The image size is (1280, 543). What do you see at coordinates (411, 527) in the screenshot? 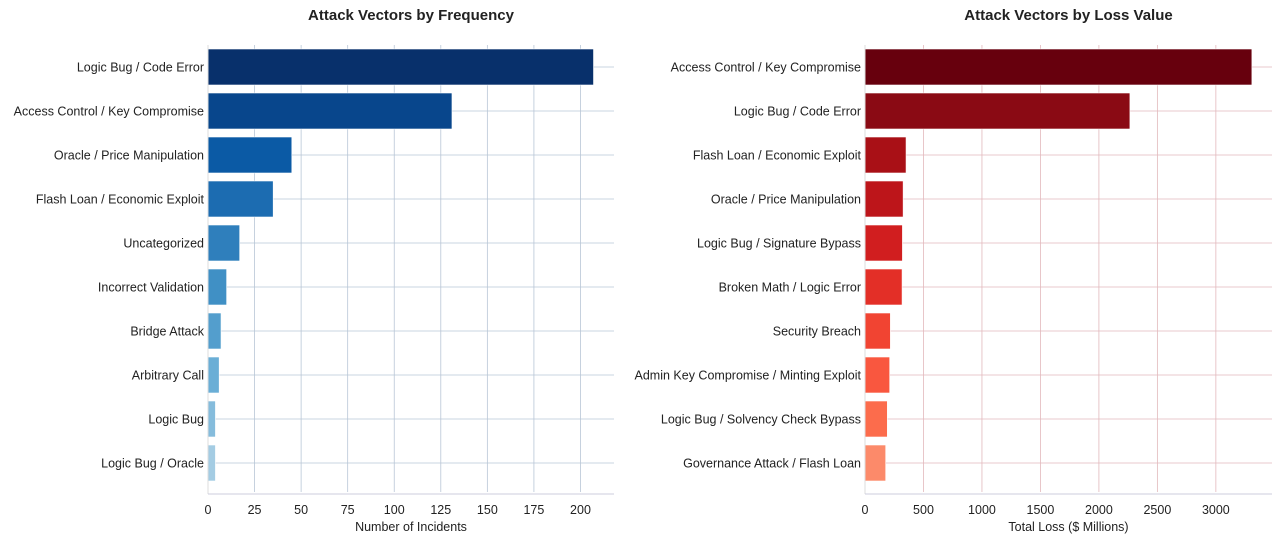
I see `x-axis-label: Number of Incidents` at bounding box center [411, 527].